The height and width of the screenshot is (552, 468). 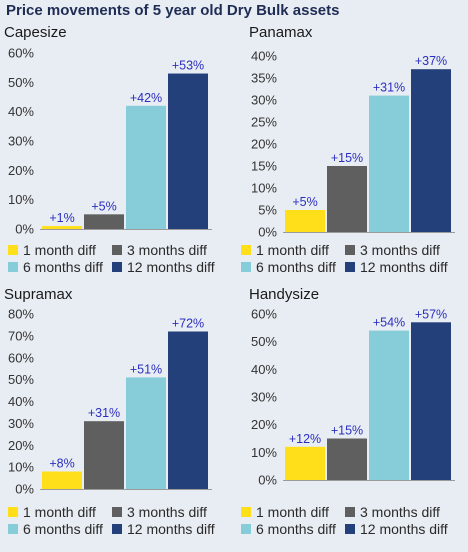 I want to click on y-tick-label: 80%, so click(x=21, y=314).